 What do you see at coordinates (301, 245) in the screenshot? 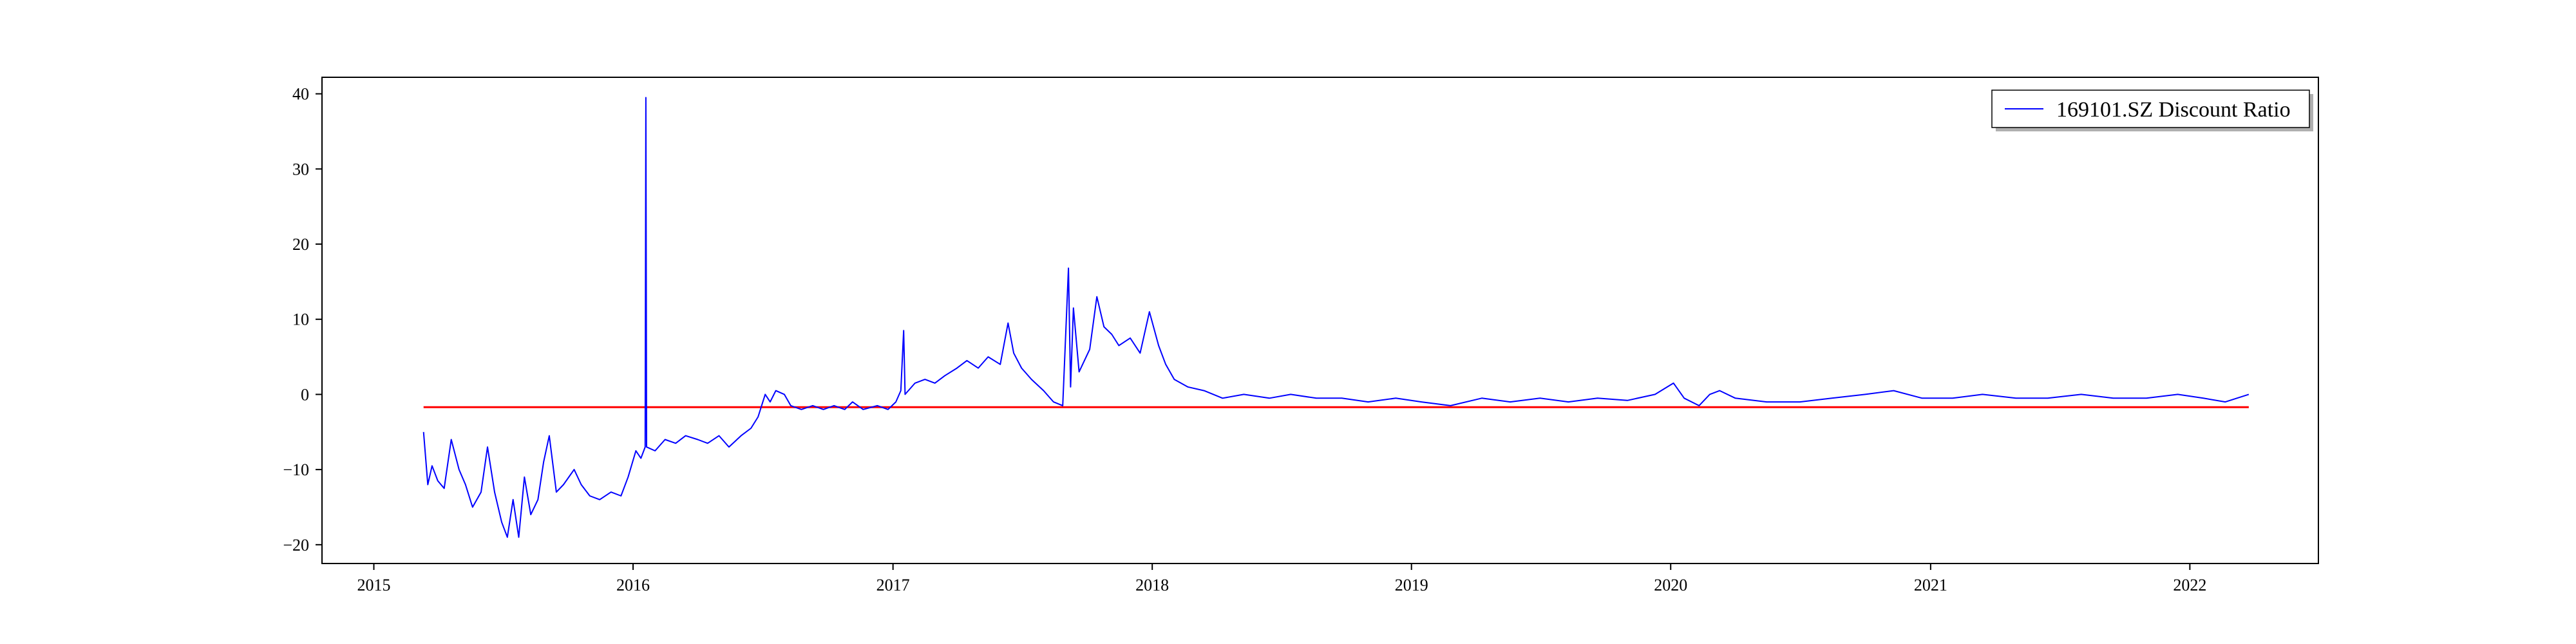
I see `y-tick-label: 20` at bounding box center [301, 245].